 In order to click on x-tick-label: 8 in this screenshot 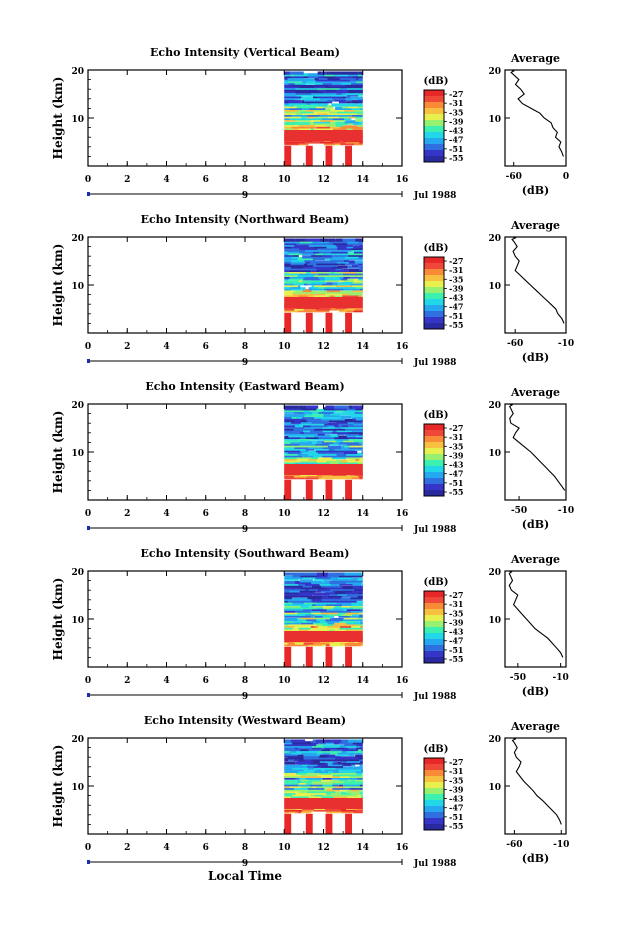, I will do `click(245, 848)`.